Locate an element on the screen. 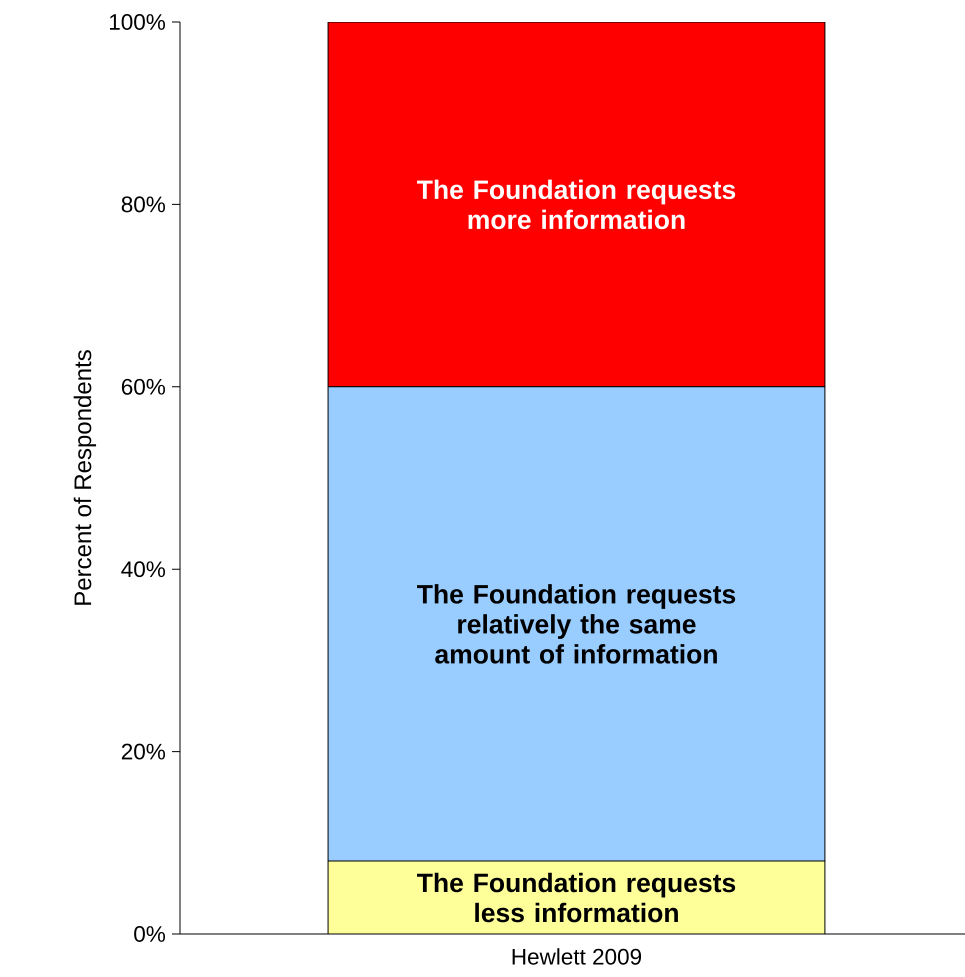 The image size is (965, 977). series-label: The Foundation requests less information is located at coordinates (576, 897).